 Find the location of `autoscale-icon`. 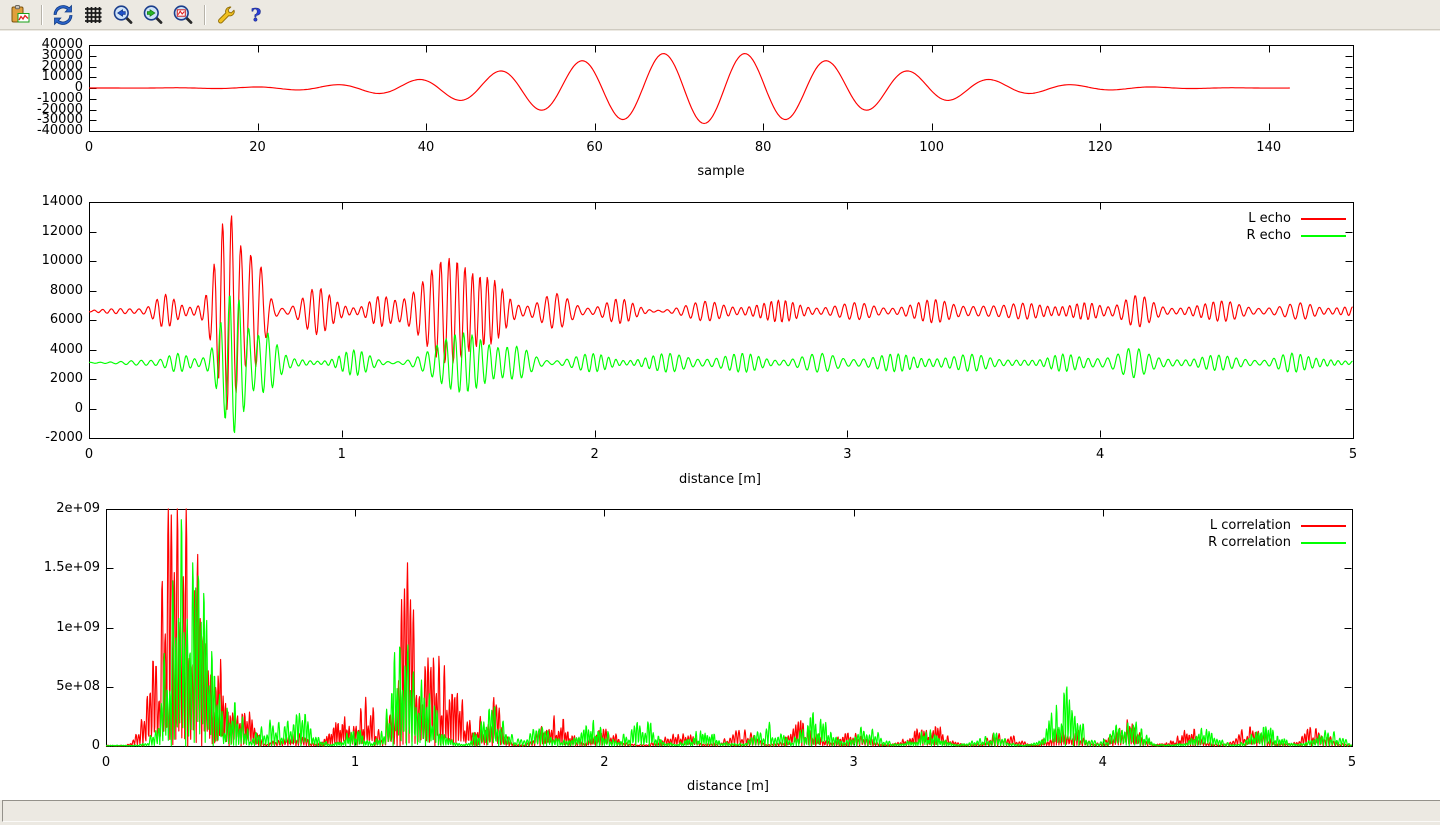

autoscale-icon is located at coordinates (183, 14).